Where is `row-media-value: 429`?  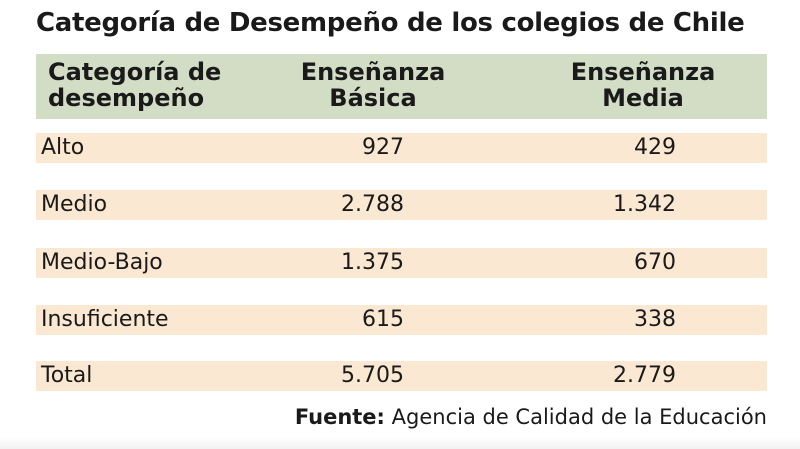 row-media-value: 429 is located at coordinates (655, 147).